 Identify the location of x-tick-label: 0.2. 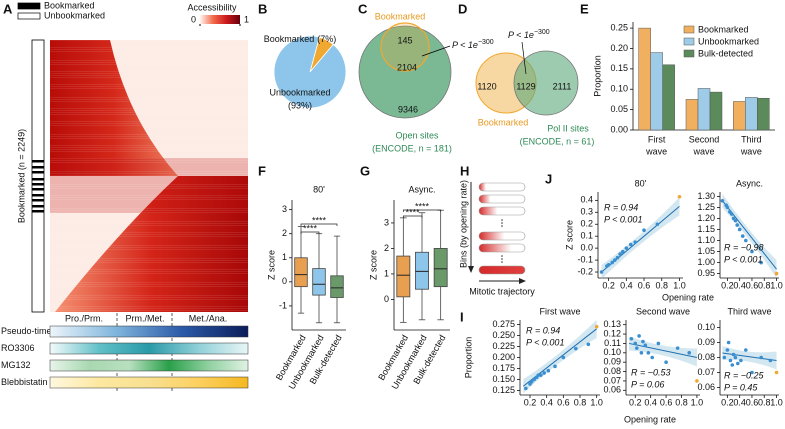
(608, 285).